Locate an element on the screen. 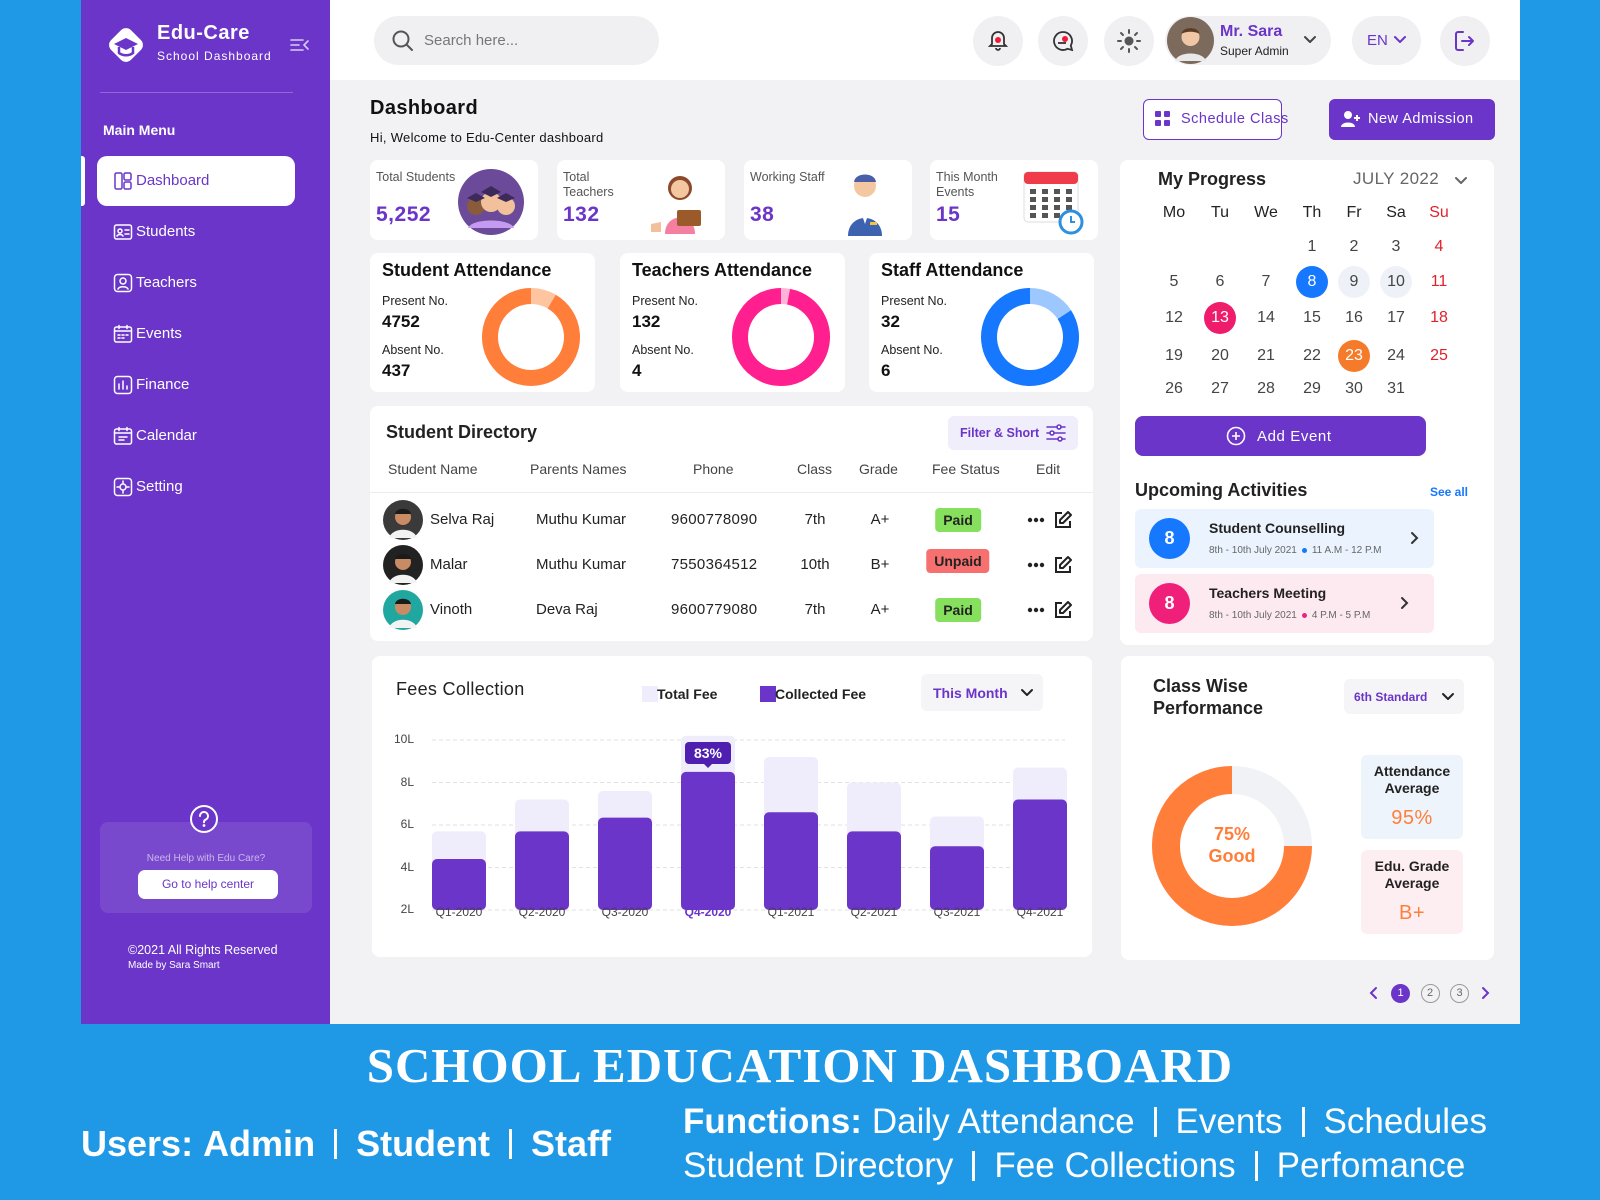 The image size is (1600, 1200). student-name: Vinoth is located at coordinates (451, 609).